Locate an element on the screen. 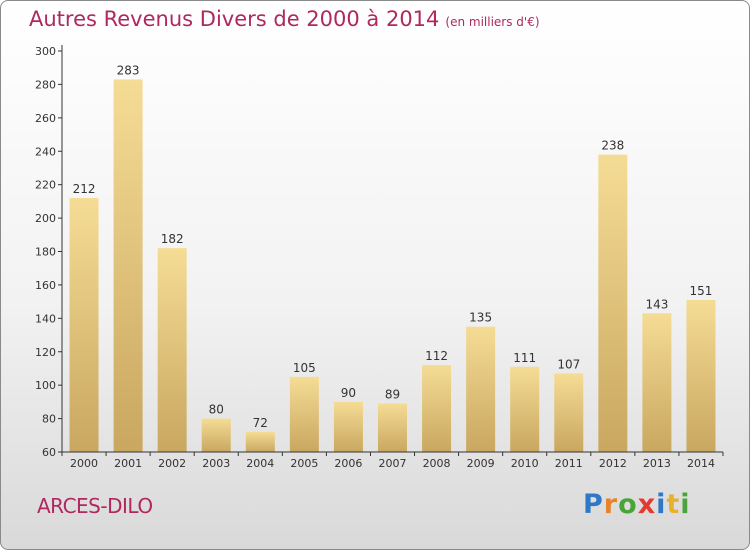 The image size is (750, 550). x-tick-label: 2014 is located at coordinates (701, 463).